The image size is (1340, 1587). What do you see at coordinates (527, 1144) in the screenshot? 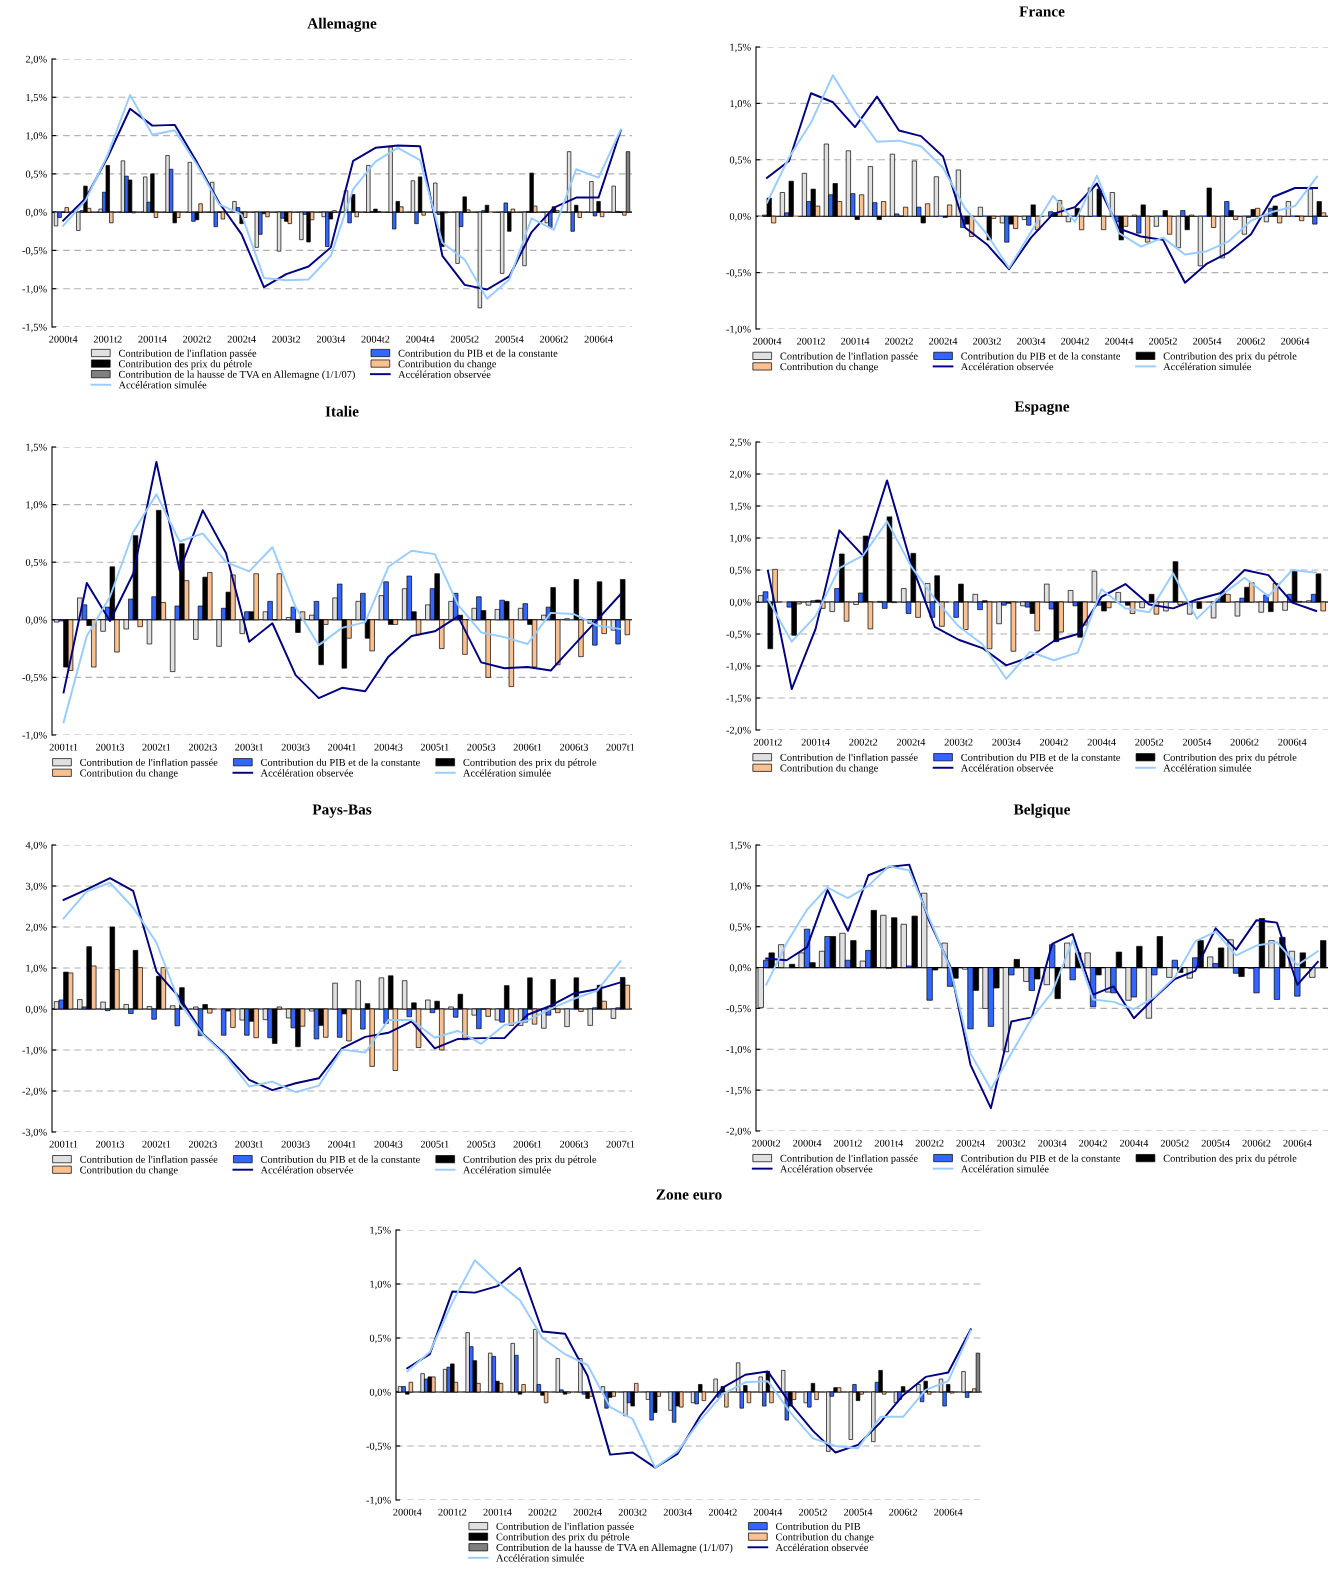
I see `x-tick-label: 2006t1` at bounding box center [527, 1144].